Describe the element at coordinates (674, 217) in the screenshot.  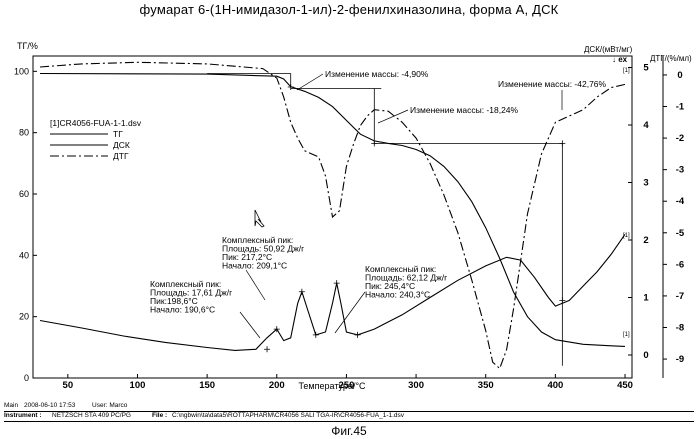
I see `dtg-axis: 0 -1 -2 -3 -4 -5 -6 -7 -8 -9` at that location.